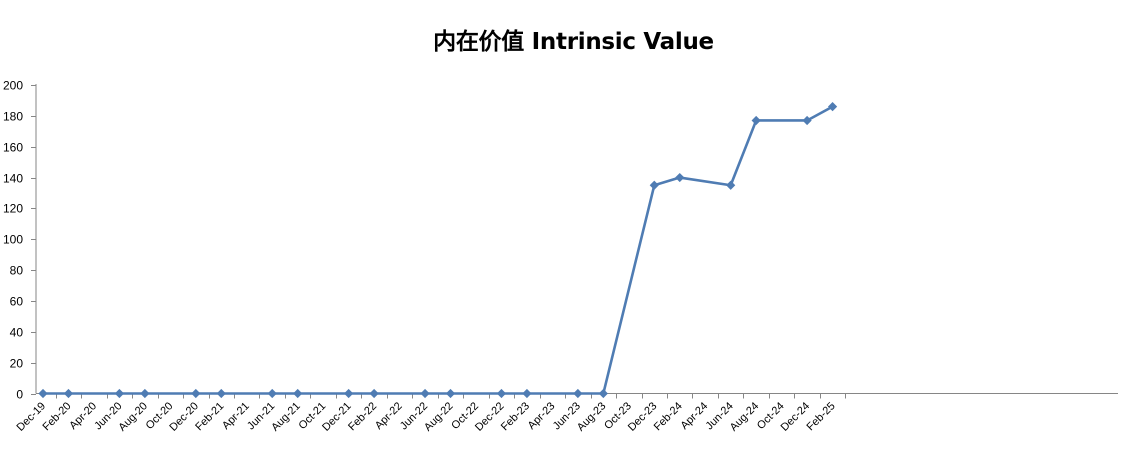  I want to click on y-axis-ticks: 0 20 40 60 80 100 120 140 160 180 200, so click(19, 240).